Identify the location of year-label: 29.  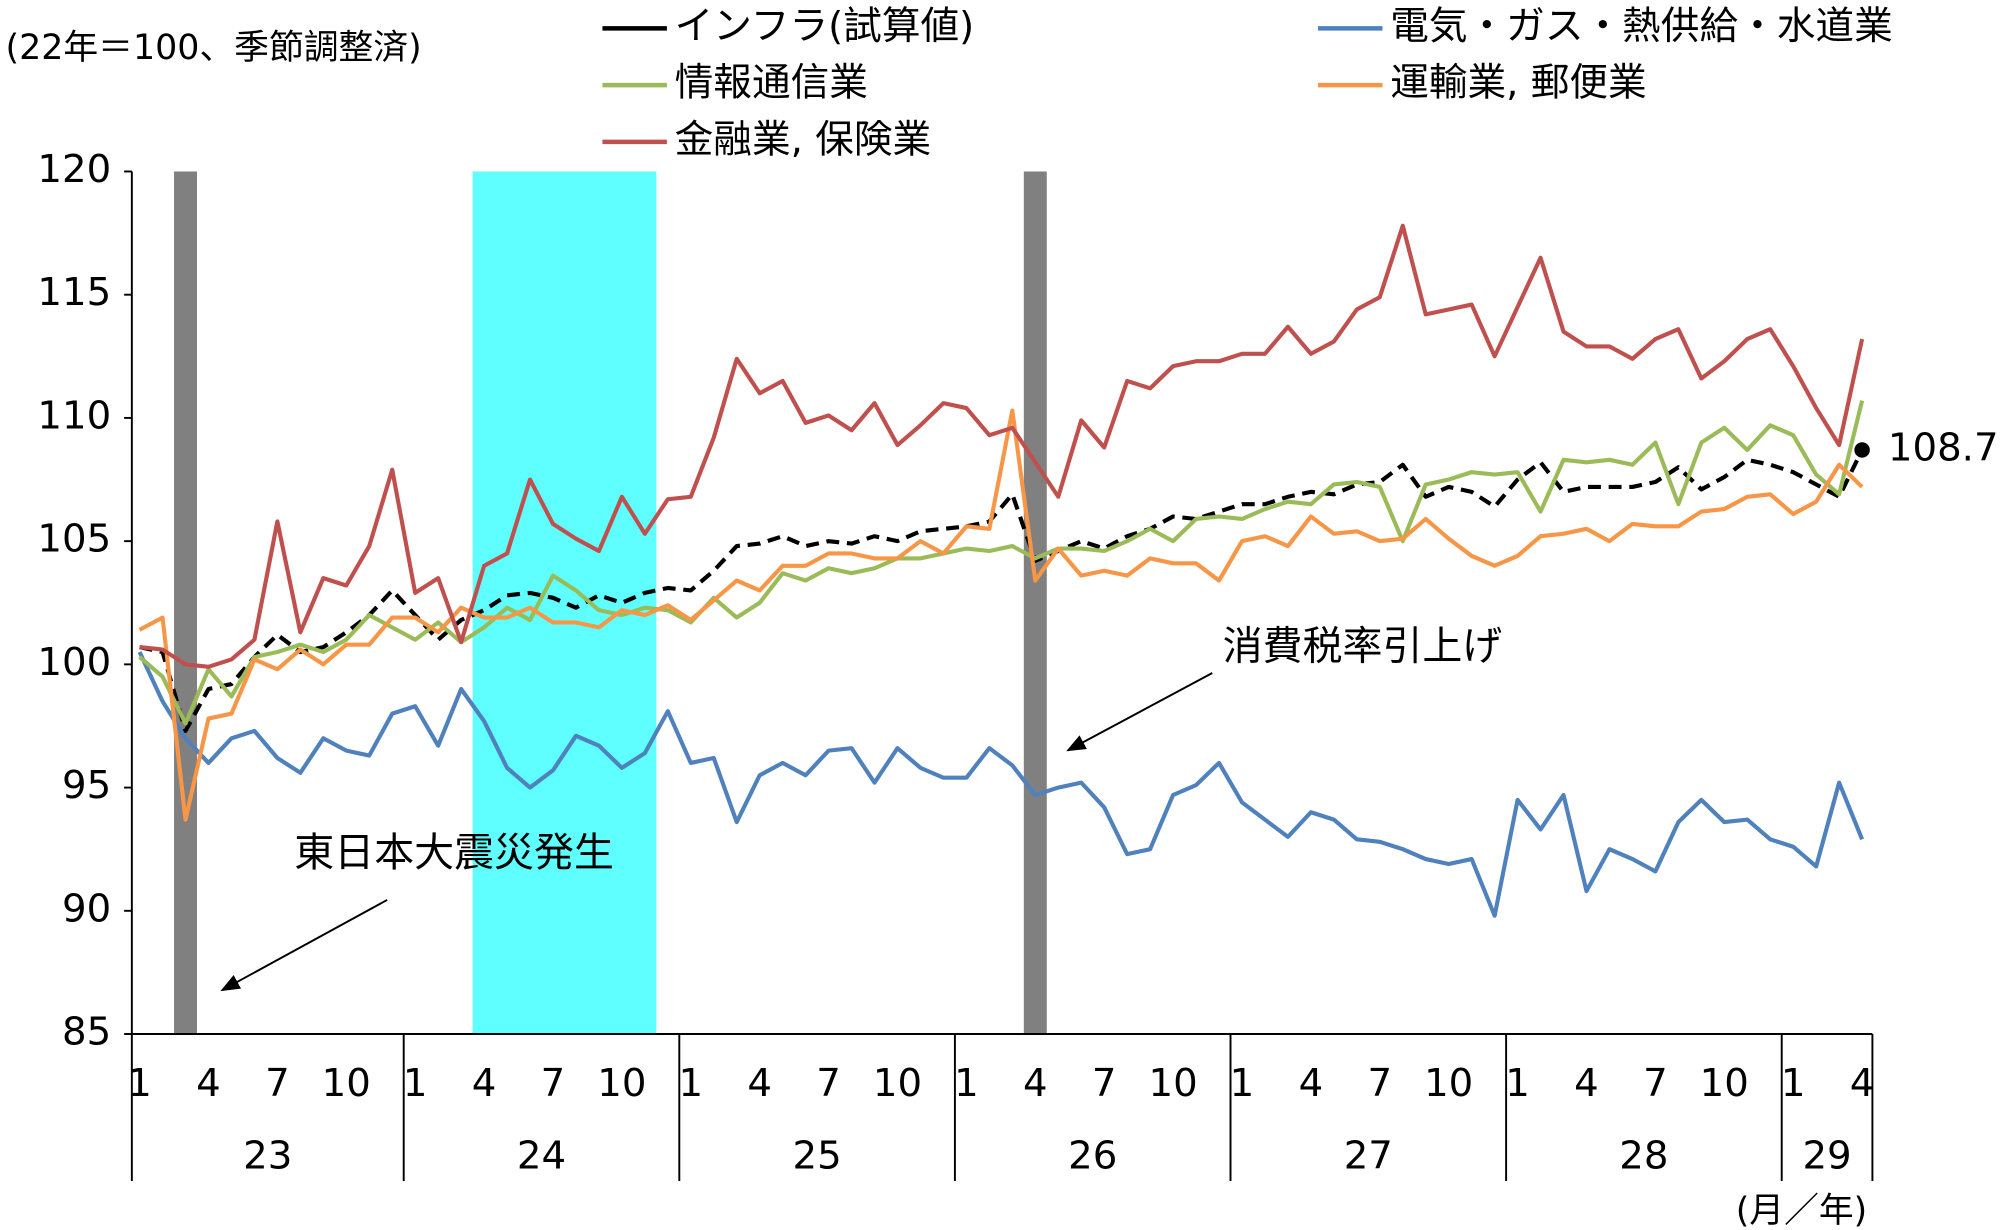
(1826, 1155).